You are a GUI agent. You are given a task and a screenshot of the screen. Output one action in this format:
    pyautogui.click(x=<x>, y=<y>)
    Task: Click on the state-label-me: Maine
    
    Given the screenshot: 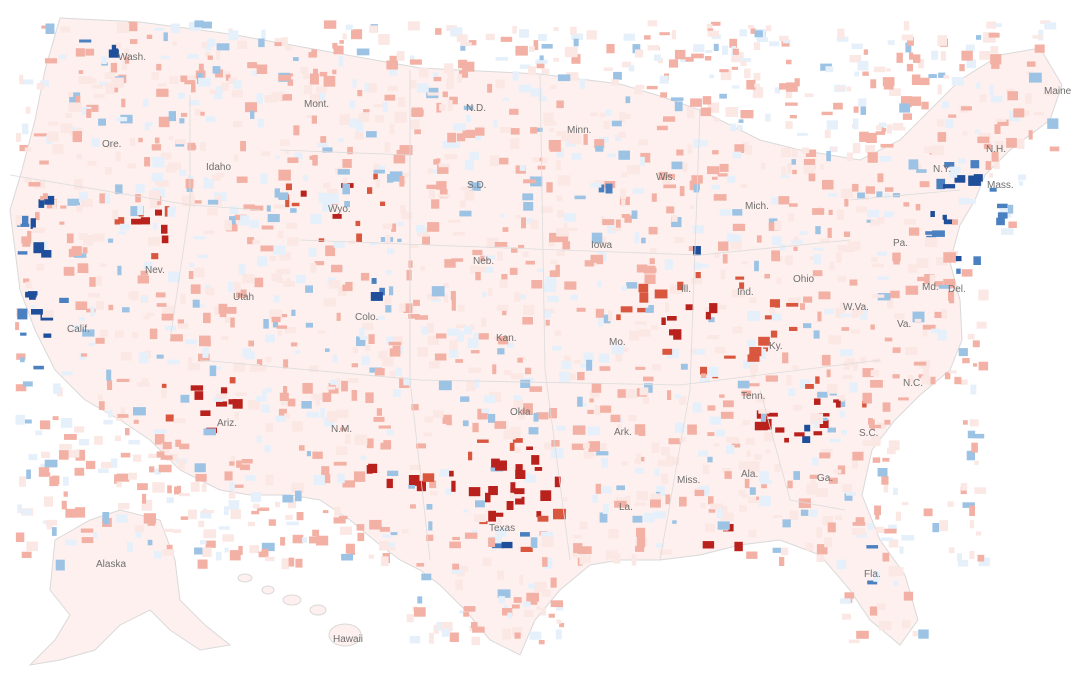 What is the action you would take?
    pyautogui.click(x=1058, y=91)
    